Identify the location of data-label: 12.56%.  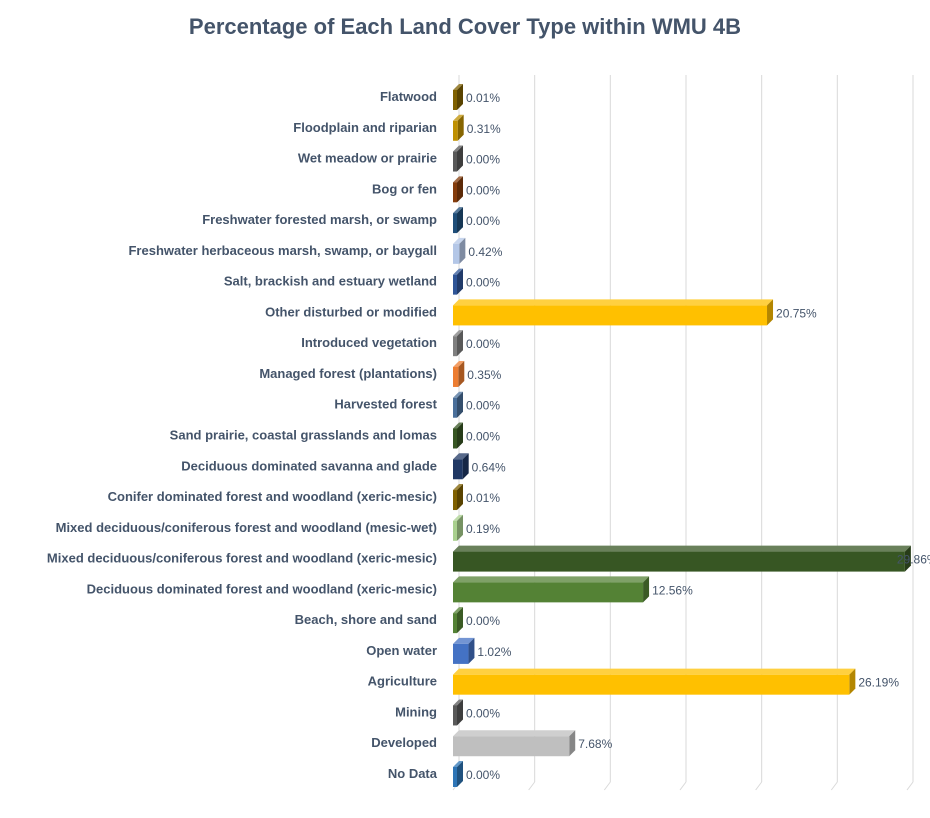
(672, 590).